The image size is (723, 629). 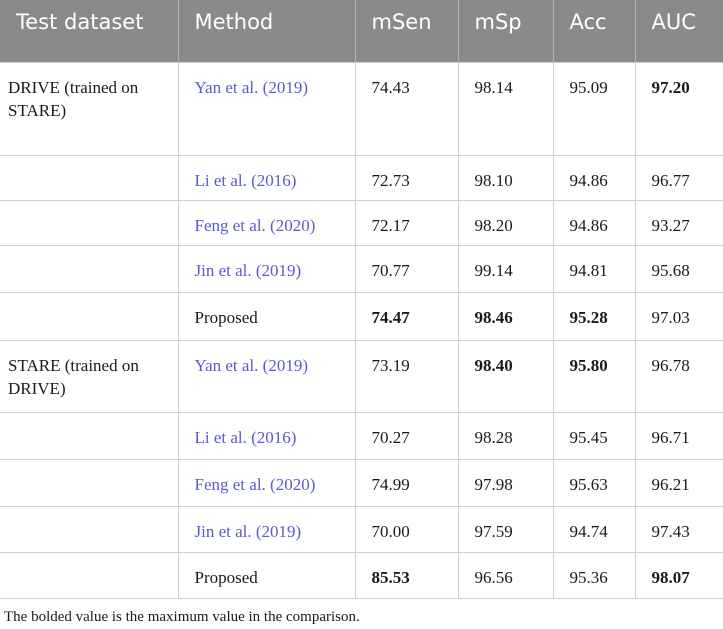 I want to click on value-cell: 96.56, so click(x=505, y=575).